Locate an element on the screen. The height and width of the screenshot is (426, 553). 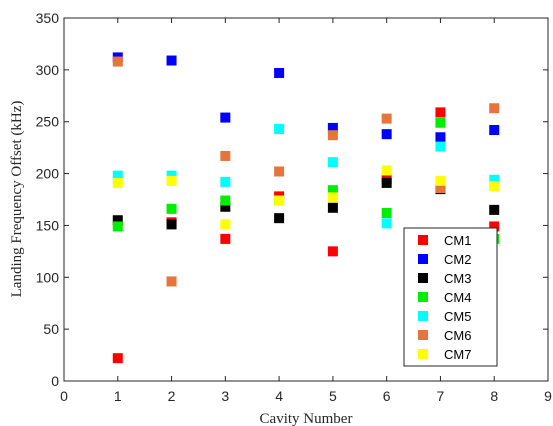
x-tick-label: 6 is located at coordinates (387, 396).